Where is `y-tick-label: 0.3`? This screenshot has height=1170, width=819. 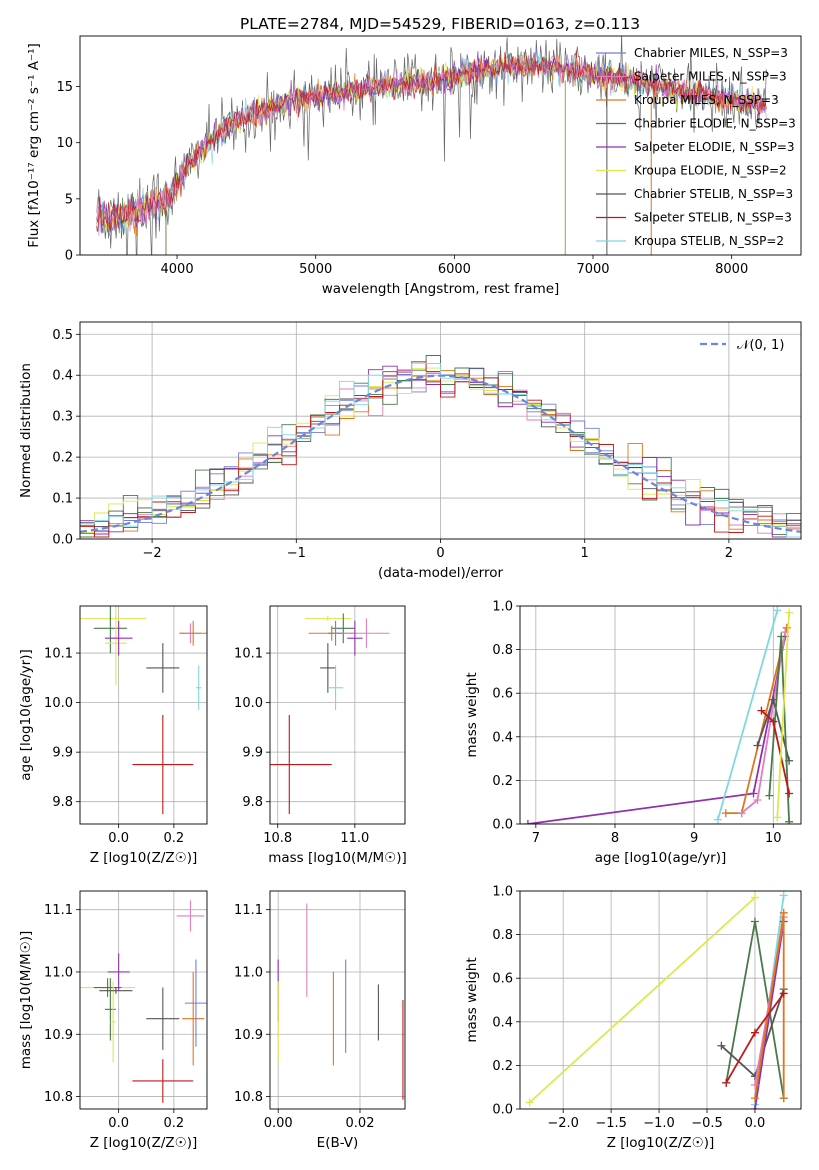
y-tick-label: 0.3 is located at coordinates (62, 417).